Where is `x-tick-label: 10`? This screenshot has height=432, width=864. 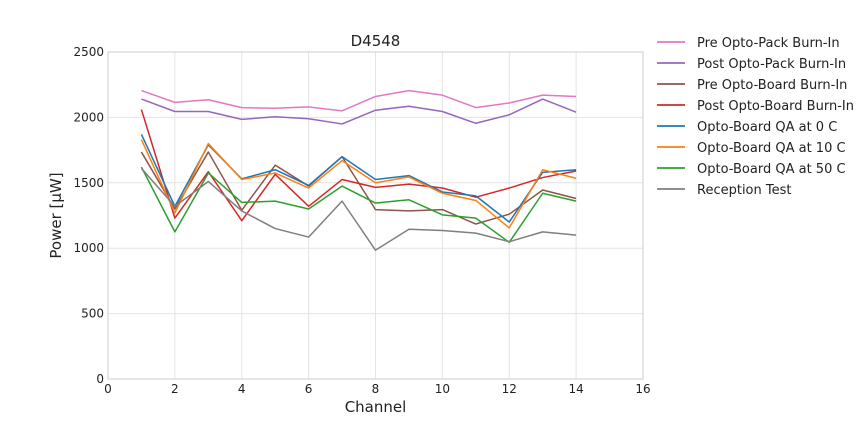 x-tick-label: 10 is located at coordinates (442, 389).